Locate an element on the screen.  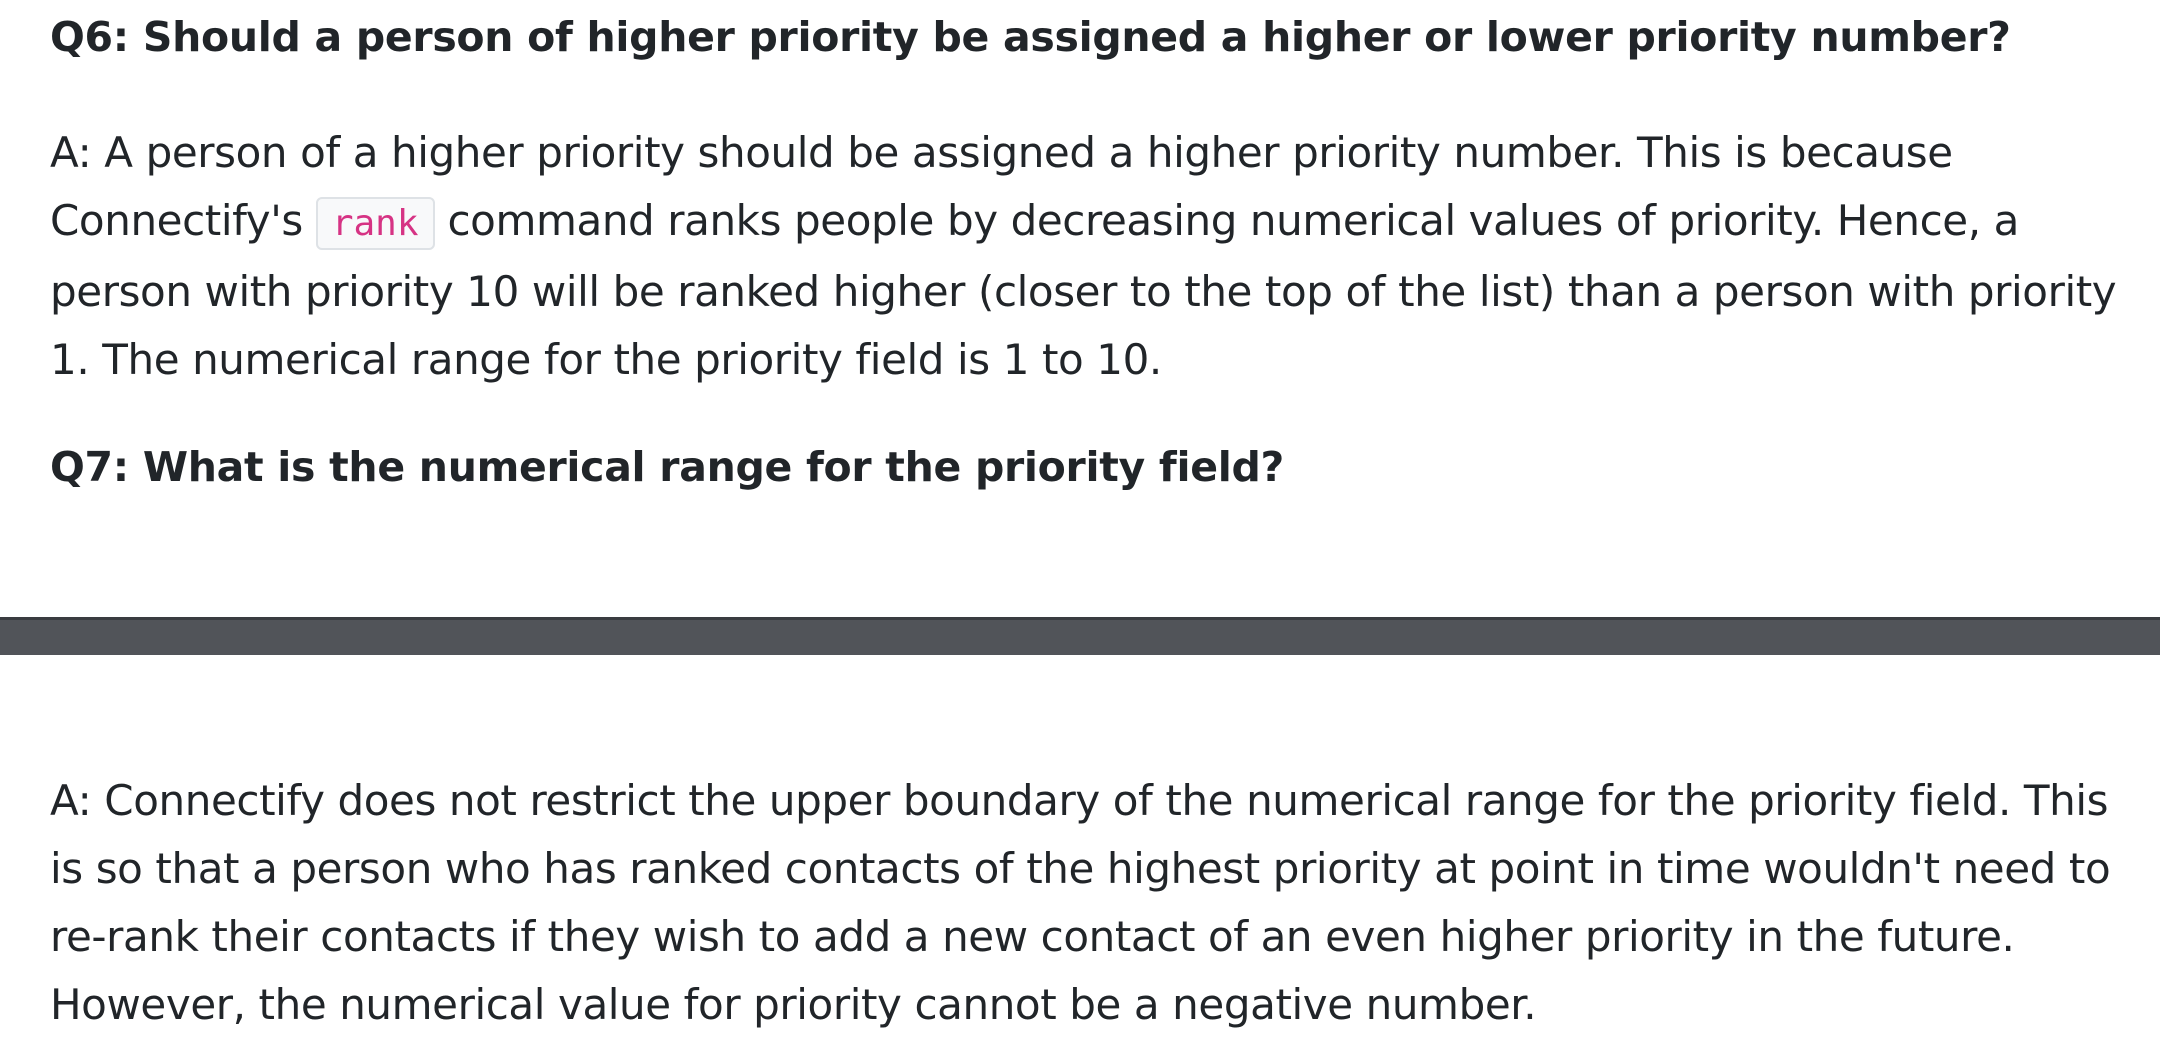
section-divider-bar is located at coordinates (1080, 636).